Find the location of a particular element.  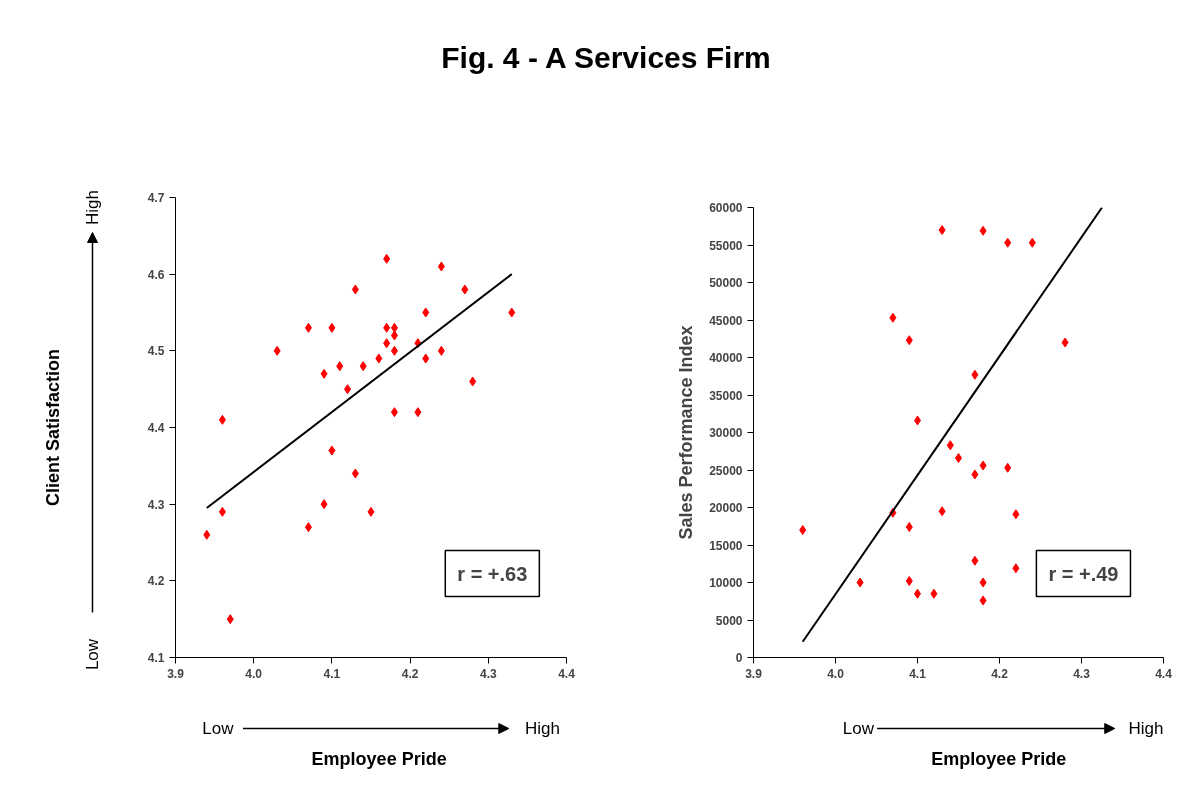

y-tick-label: 60000 is located at coordinates (726, 208).